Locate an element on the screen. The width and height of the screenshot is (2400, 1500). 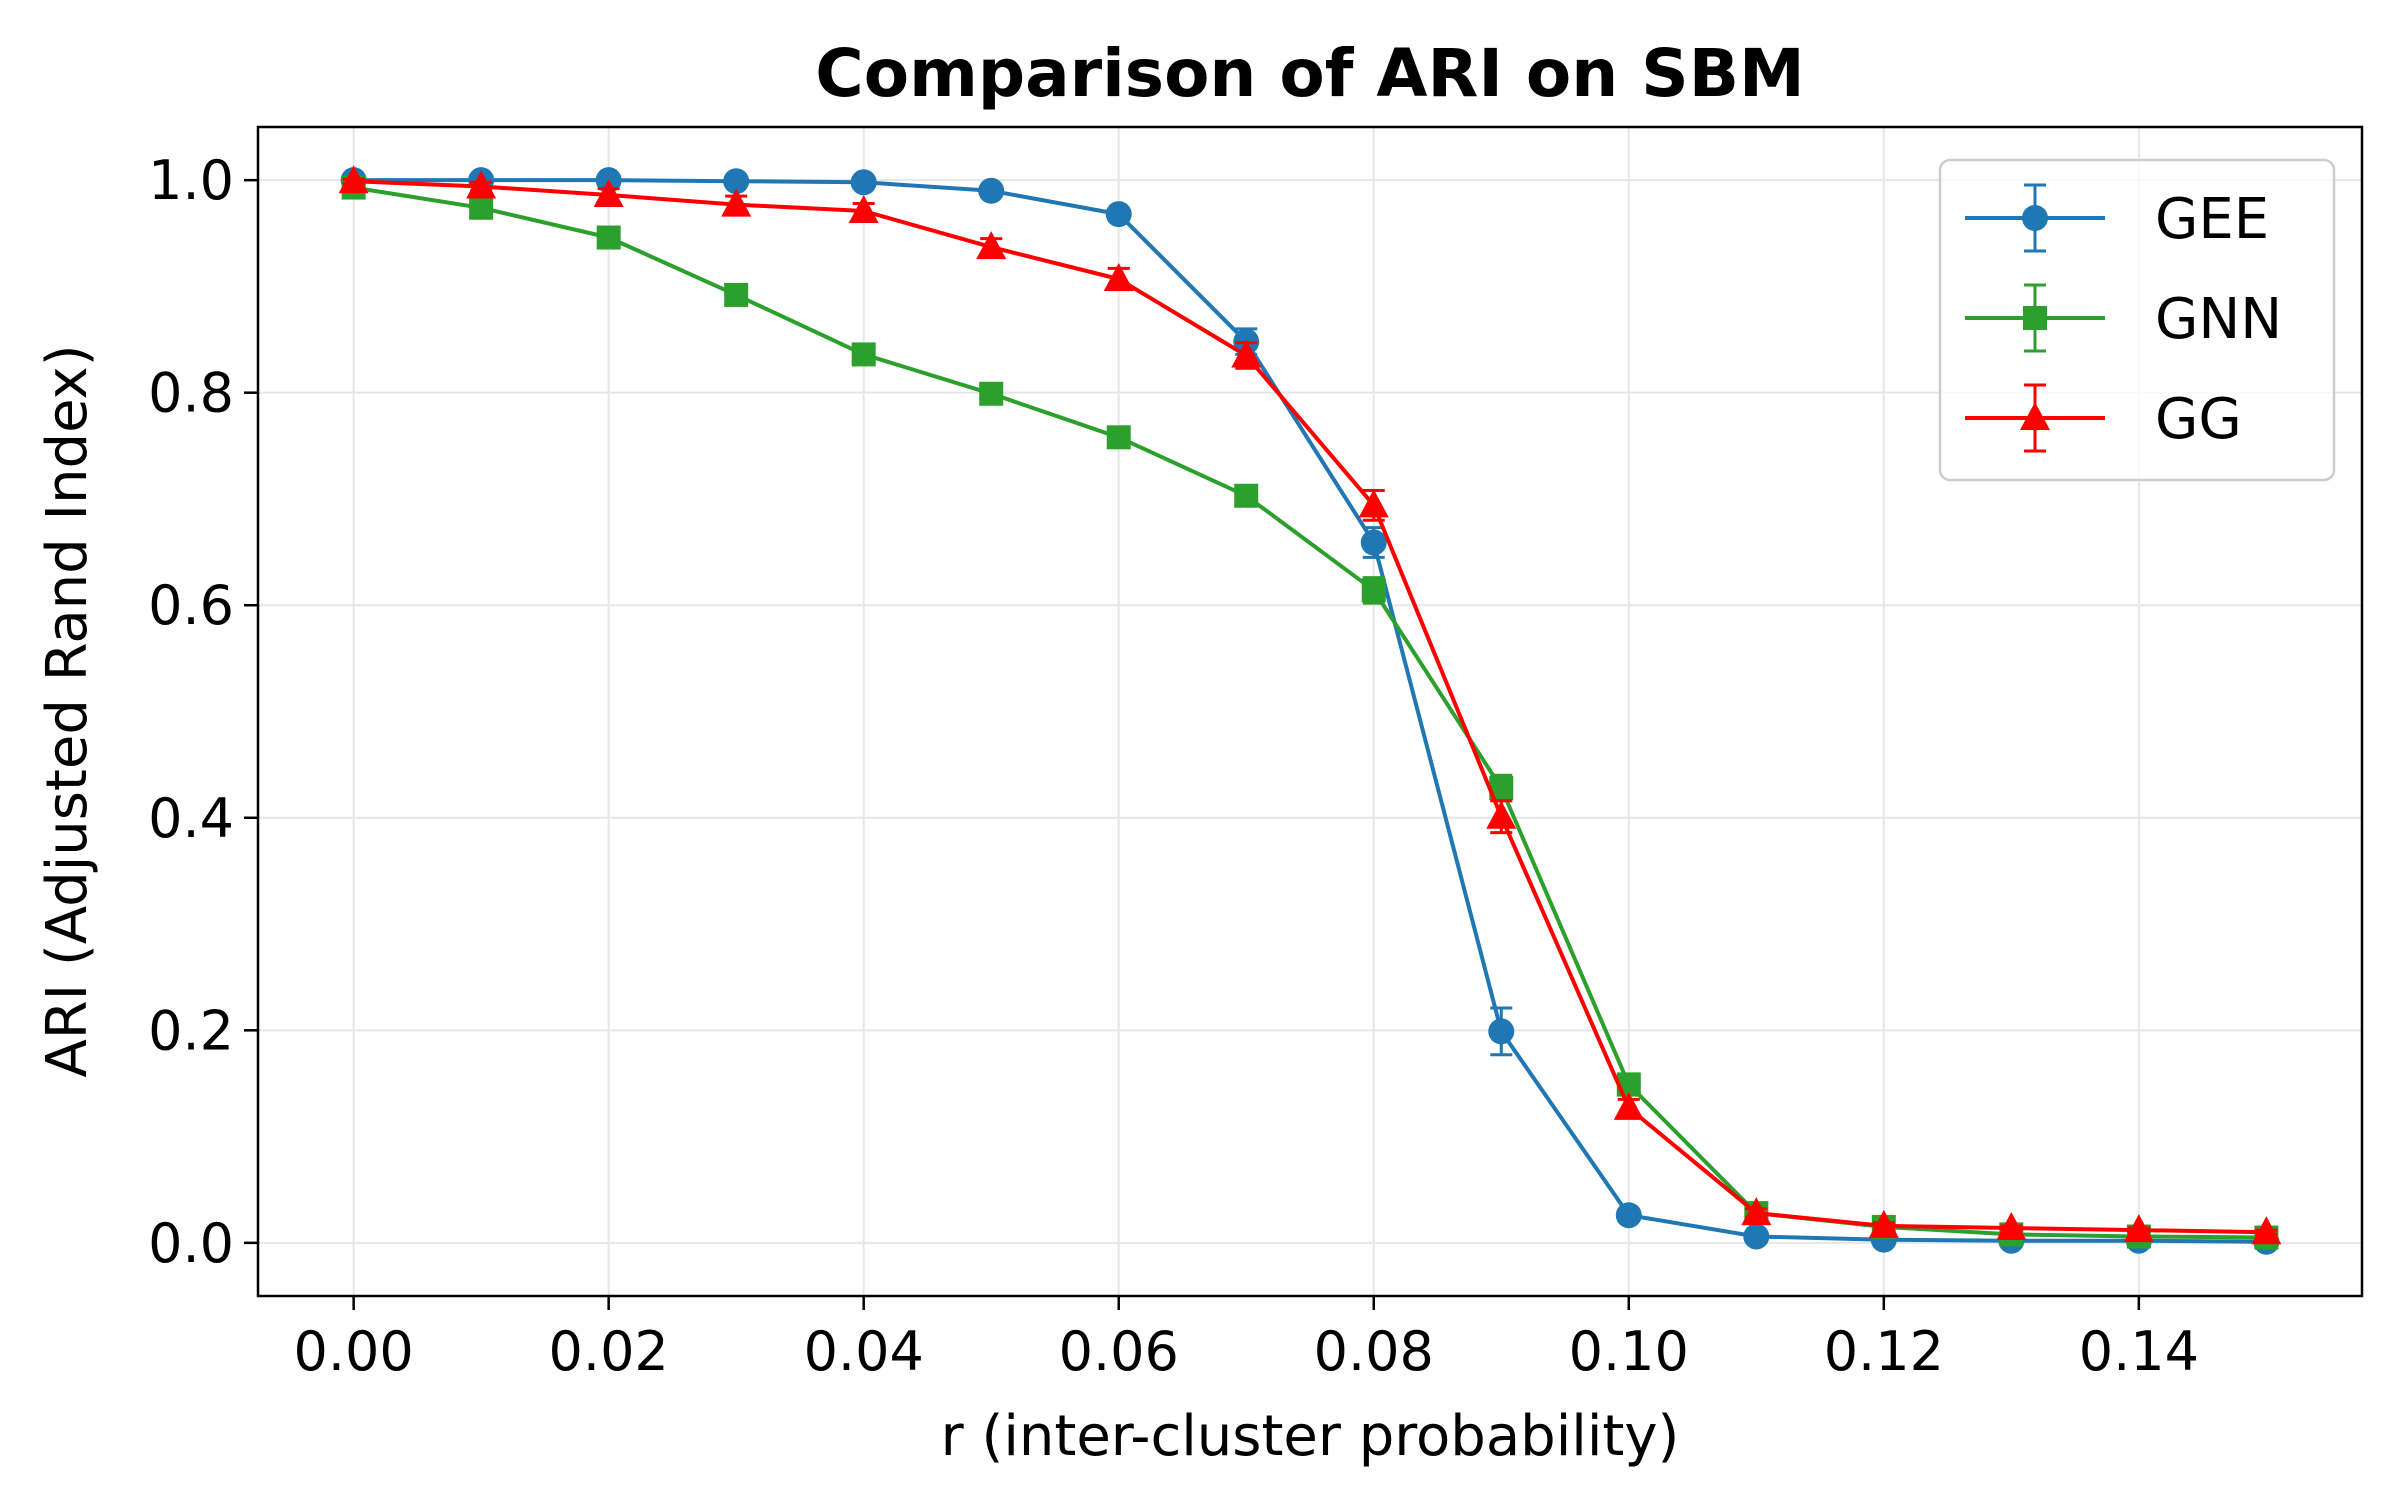
y-tick-label: 0.2 is located at coordinates (191, 1030).